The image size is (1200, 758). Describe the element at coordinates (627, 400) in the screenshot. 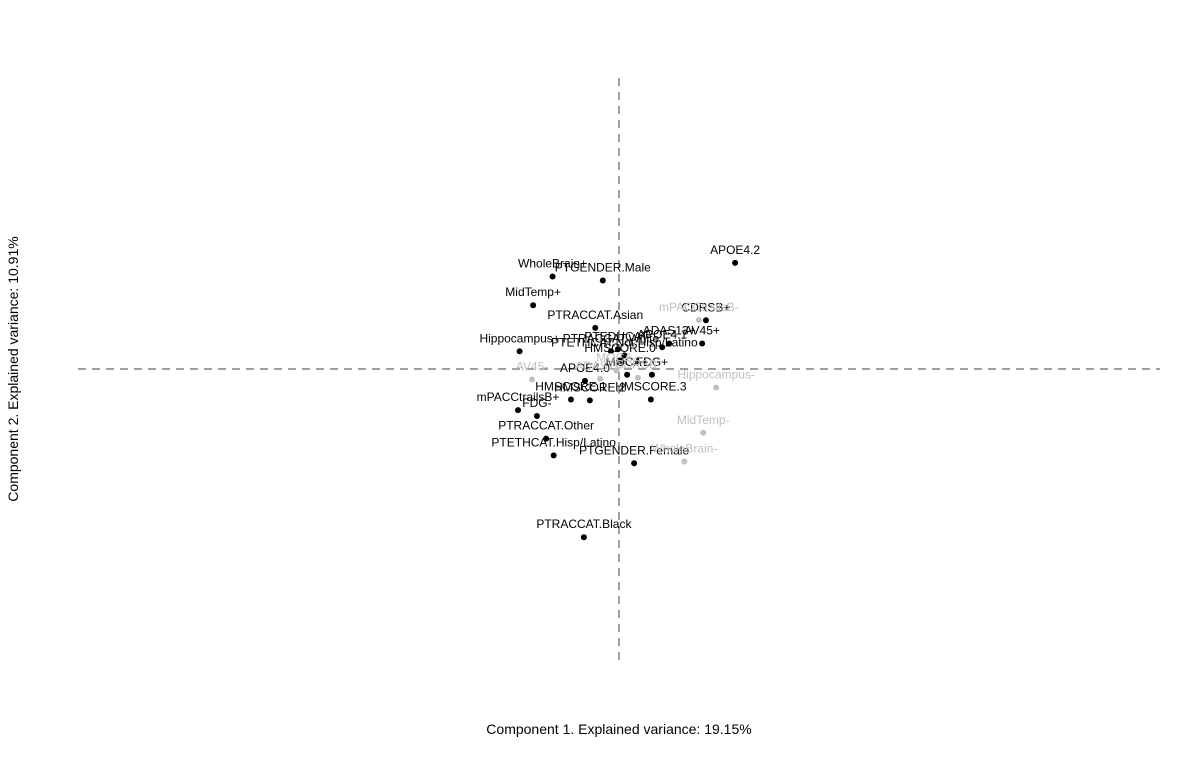

I see `points-layer` at that location.